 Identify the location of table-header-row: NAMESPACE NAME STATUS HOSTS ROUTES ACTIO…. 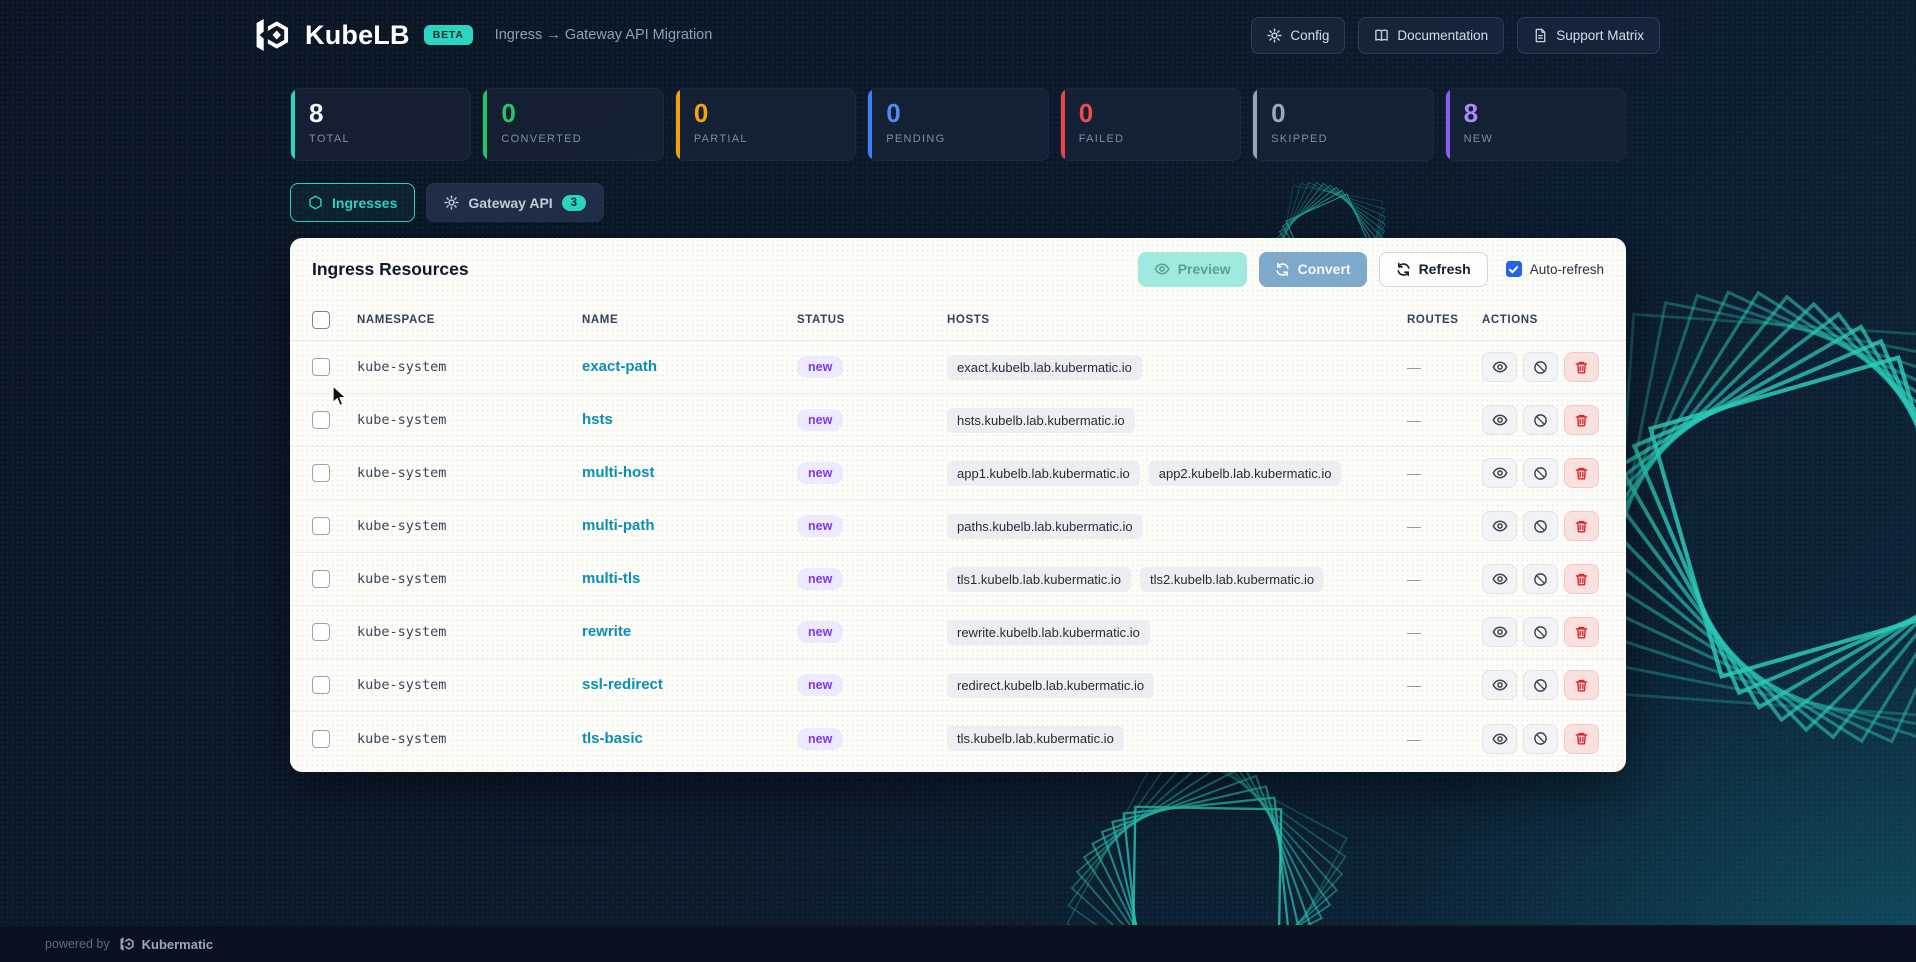
(958, 320).